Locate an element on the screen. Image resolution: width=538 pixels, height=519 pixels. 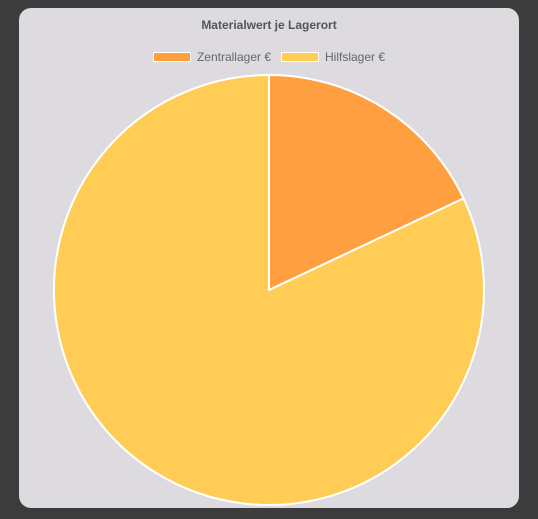
legend-label-zentrallager: Zentrallager € is located at coordinates (233, 57).